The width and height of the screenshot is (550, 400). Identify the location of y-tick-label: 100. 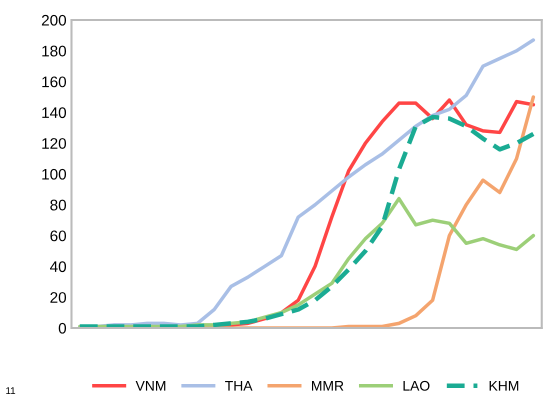
(54, 174).